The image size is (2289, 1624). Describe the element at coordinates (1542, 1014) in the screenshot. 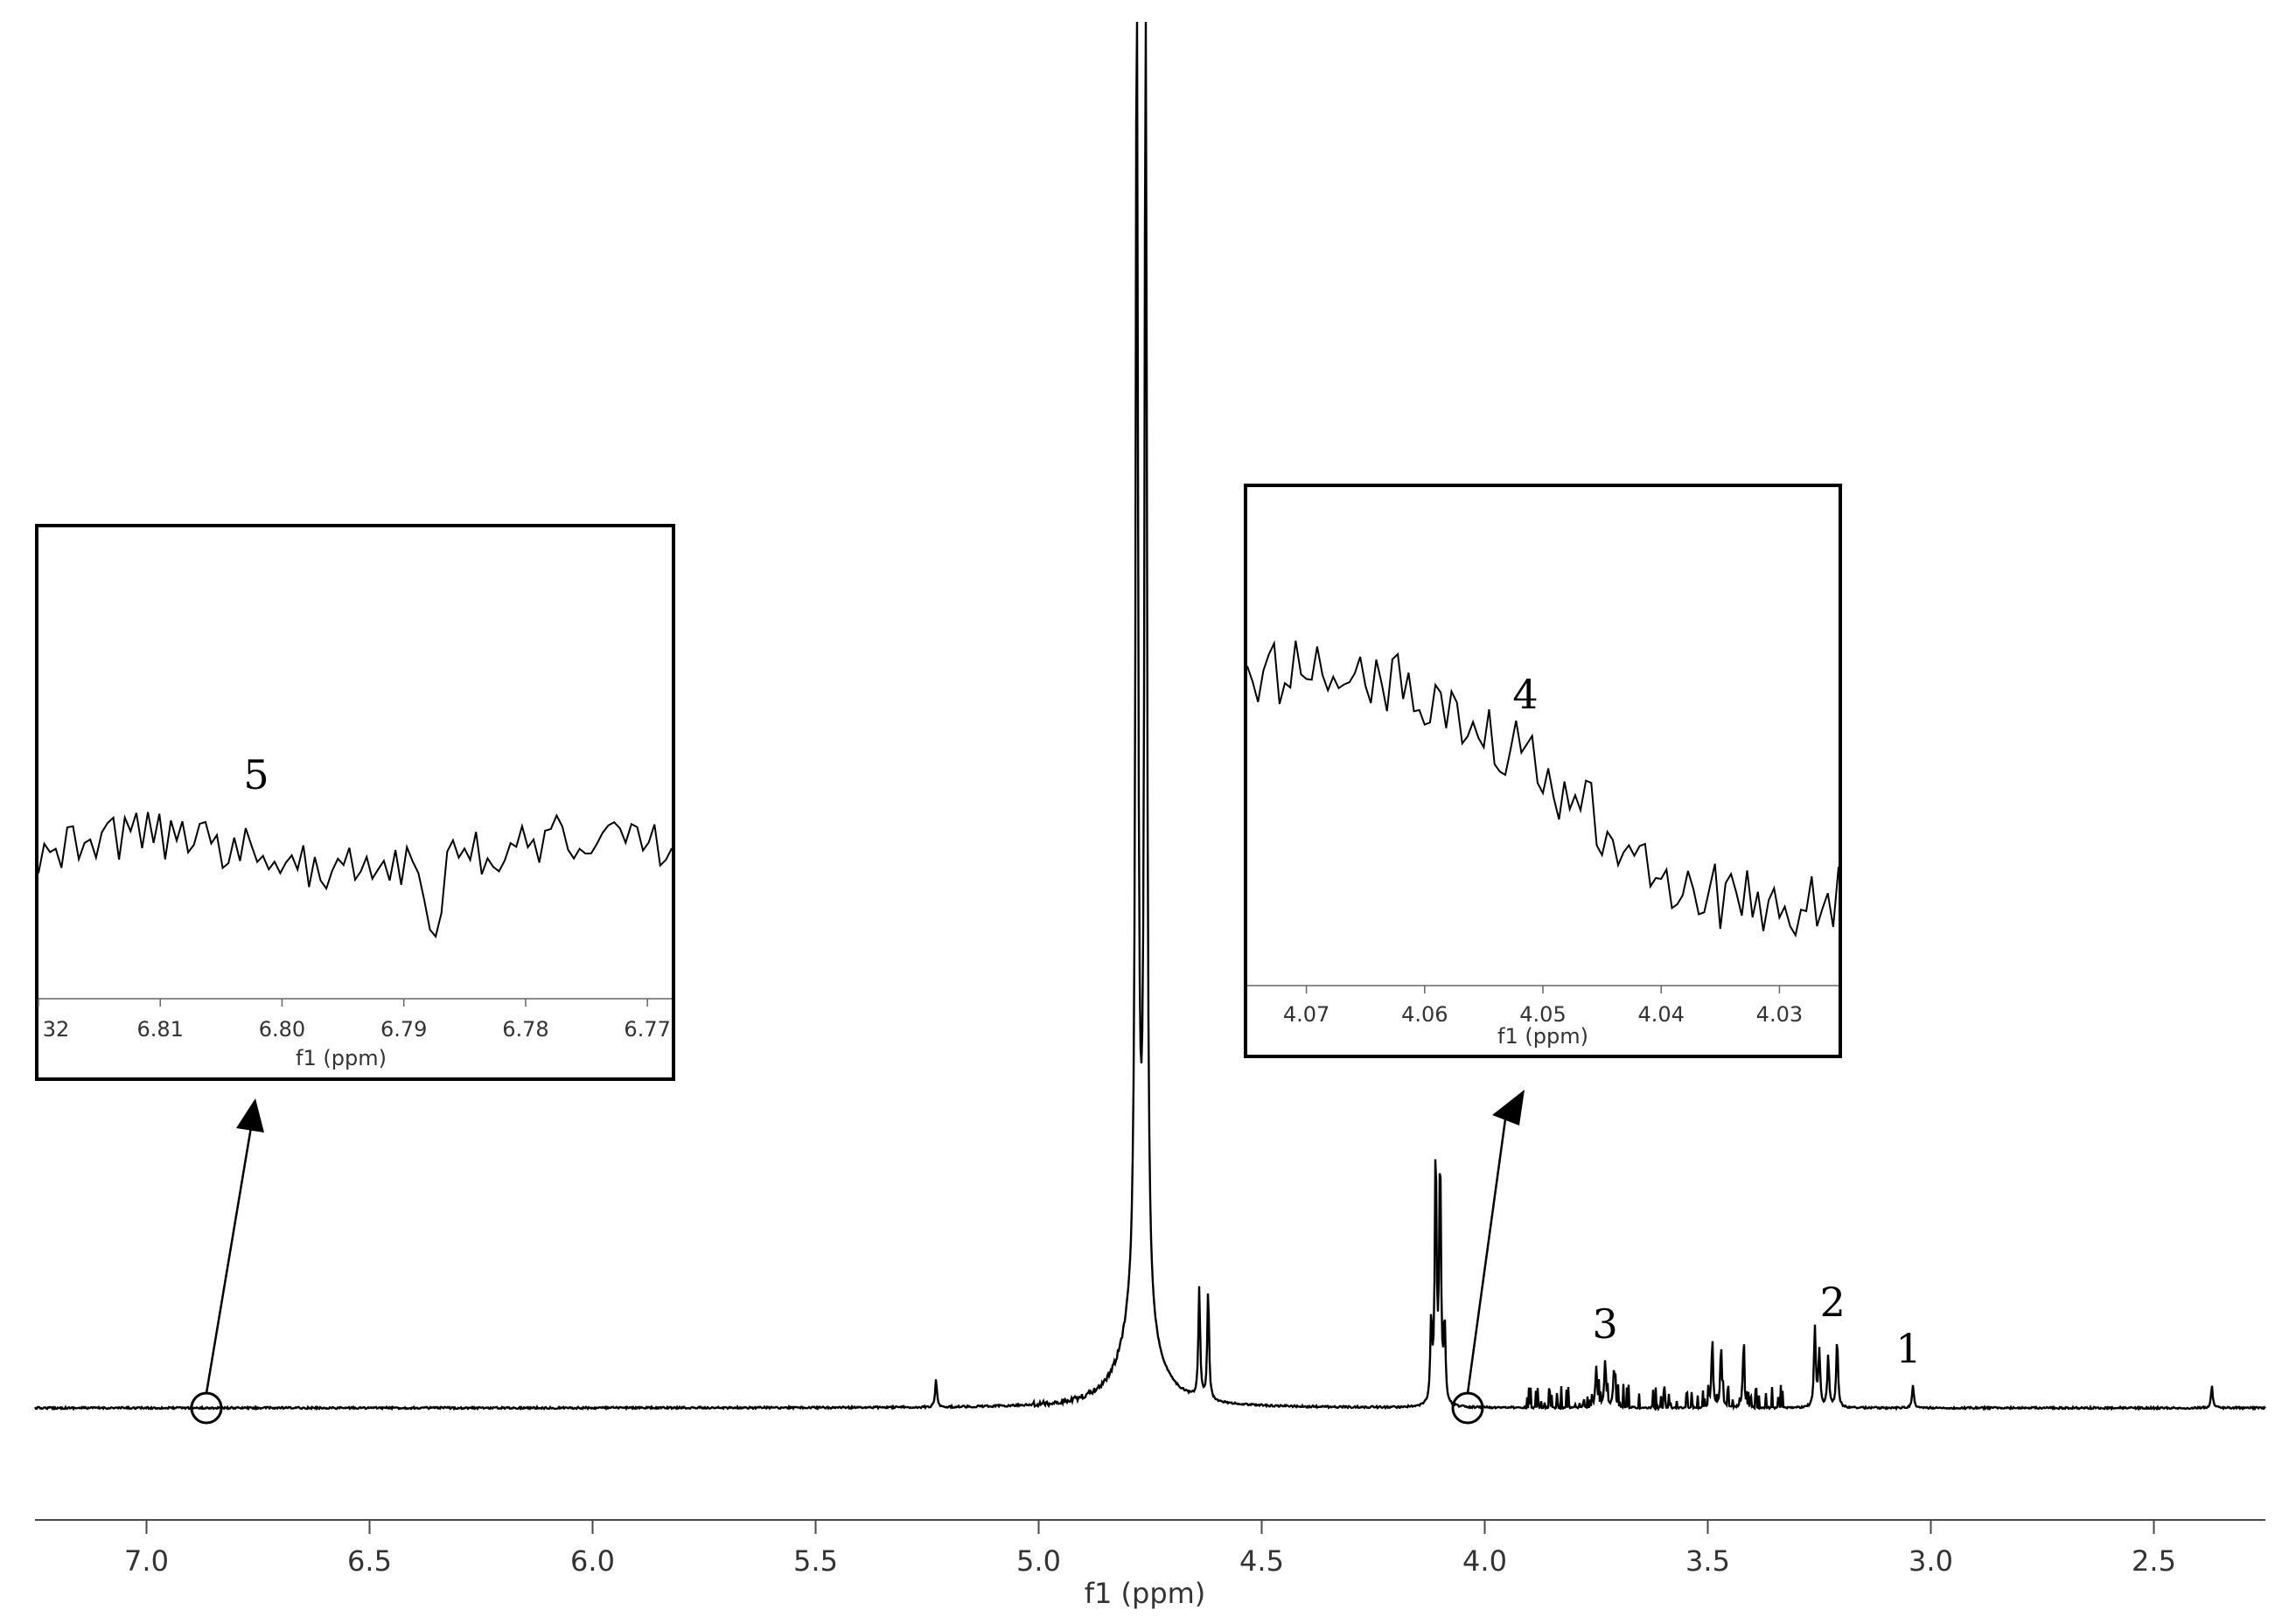

I see `inset-x-tick-label: 4.05` at that location.